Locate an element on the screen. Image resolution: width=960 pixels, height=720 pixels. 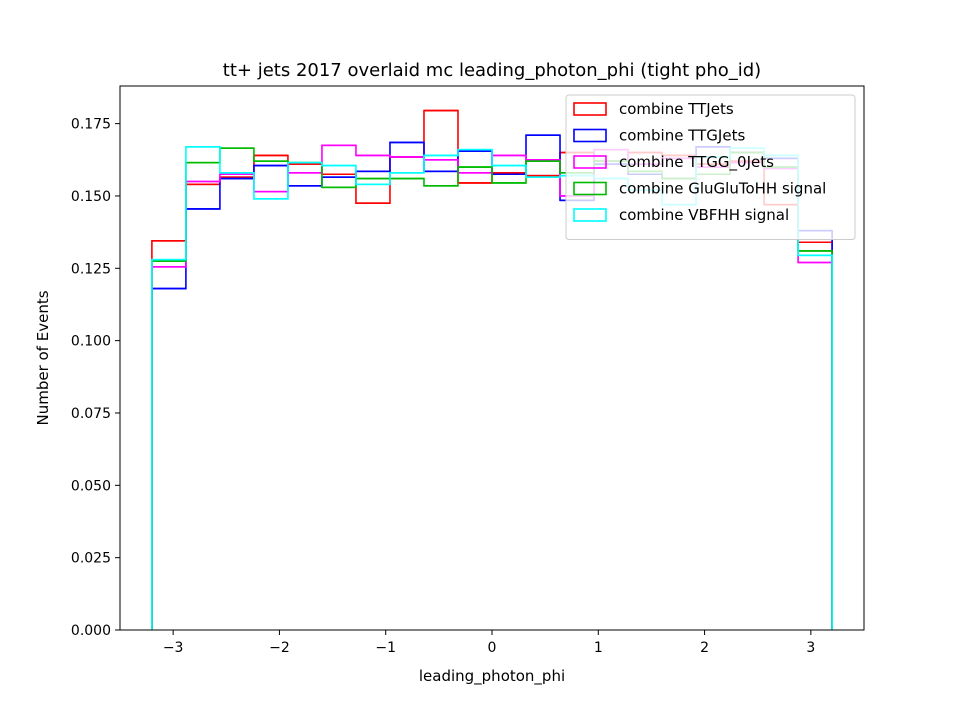
y-axis: 0.000 0.025 0.050 0.075 0.100 0.125 0.150 0.175 is located at coordinates (95, 378).